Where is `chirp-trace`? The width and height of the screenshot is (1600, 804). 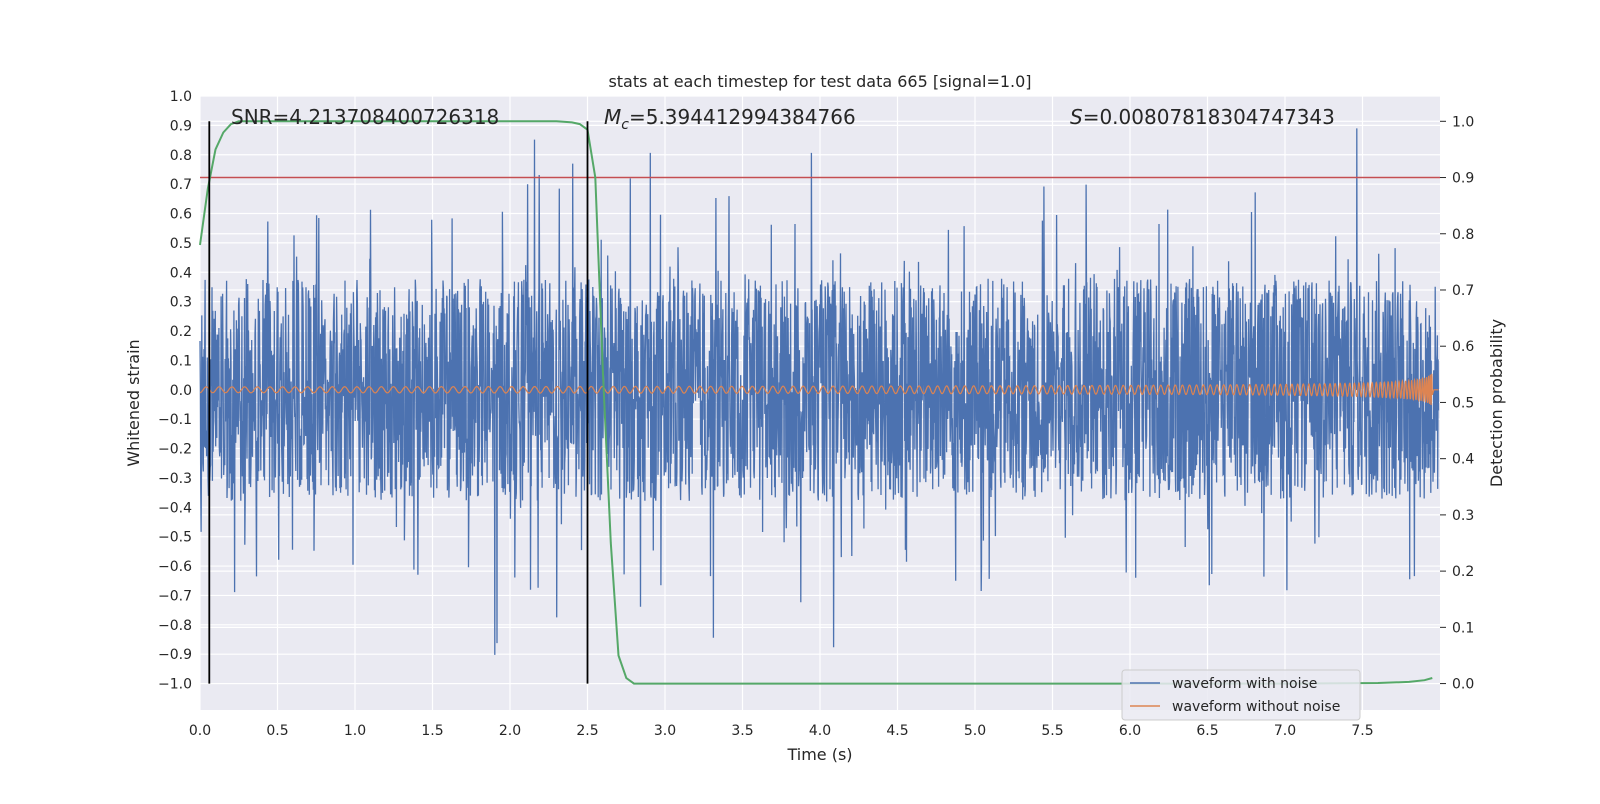
chirp-trace is located at coordinates (819, 389).